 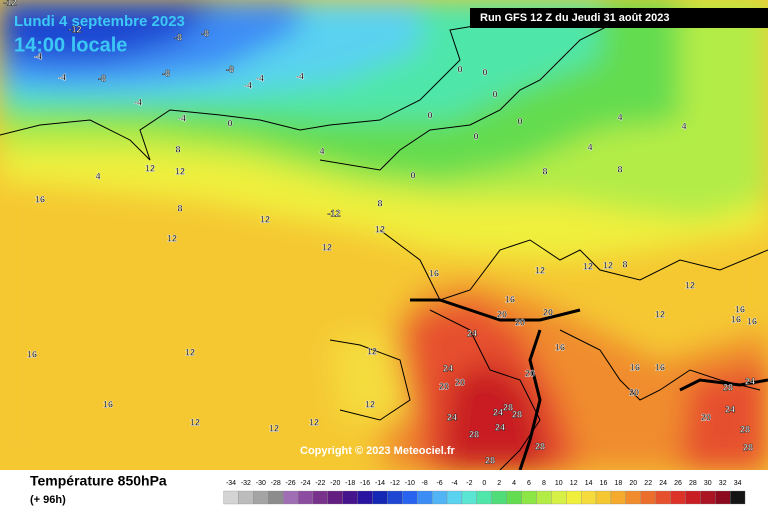 What do you see at coordinates (70, 45) in the screenshot?
I see `local-time: 14:00 locale` at bounding box center [70, 45].